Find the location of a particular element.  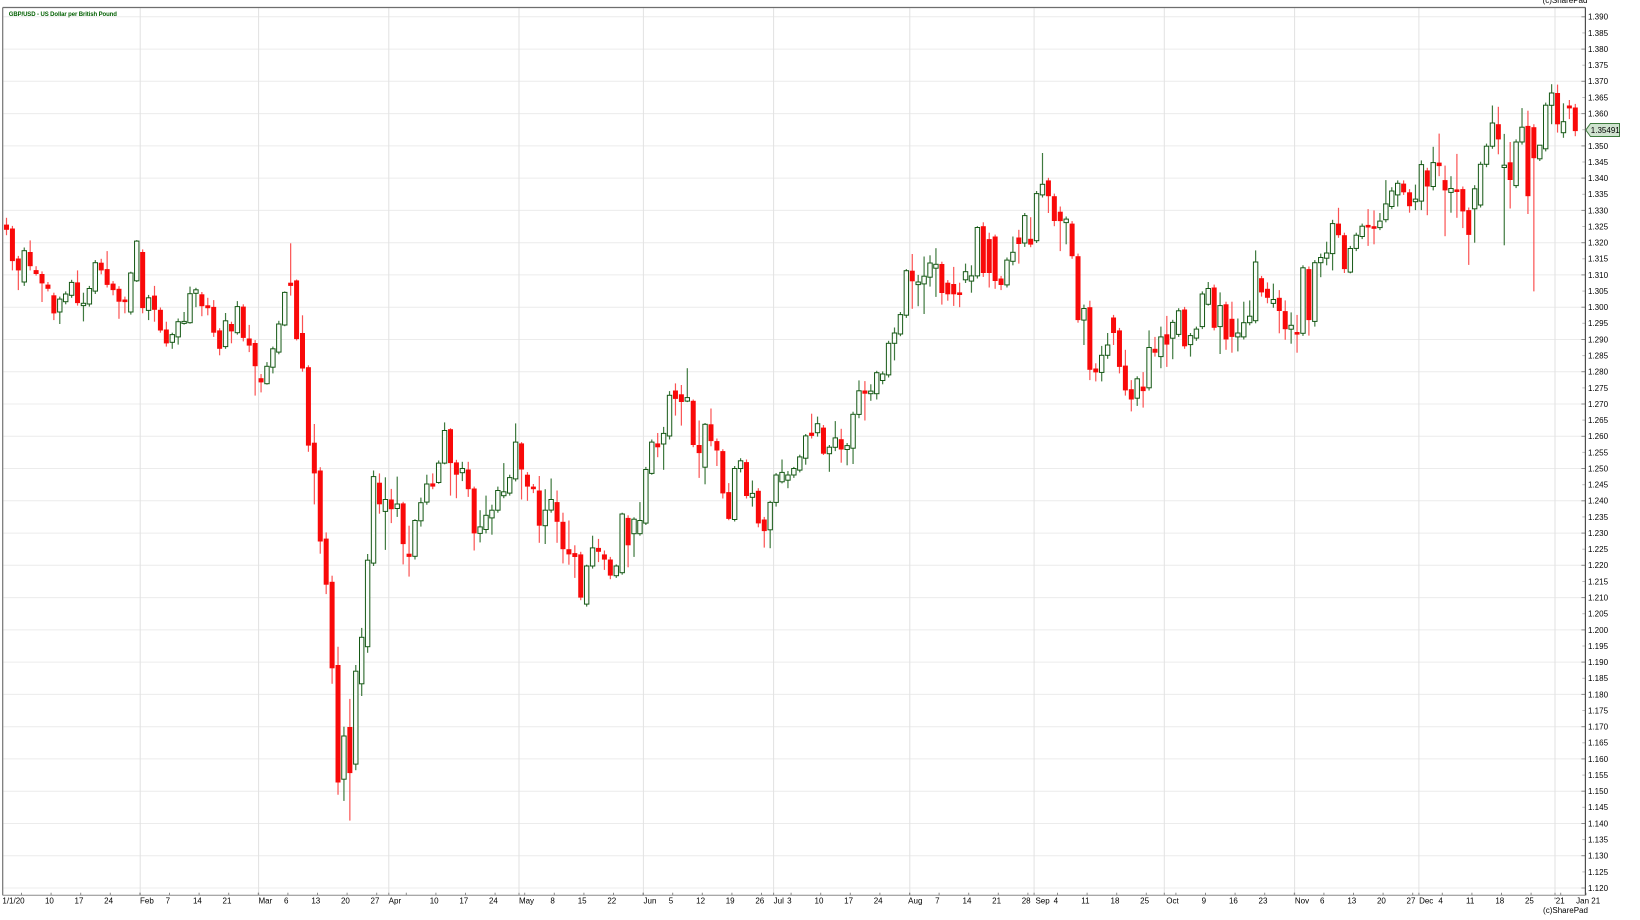

svg-text: 1.140 is located at coordinates (1598, 823).